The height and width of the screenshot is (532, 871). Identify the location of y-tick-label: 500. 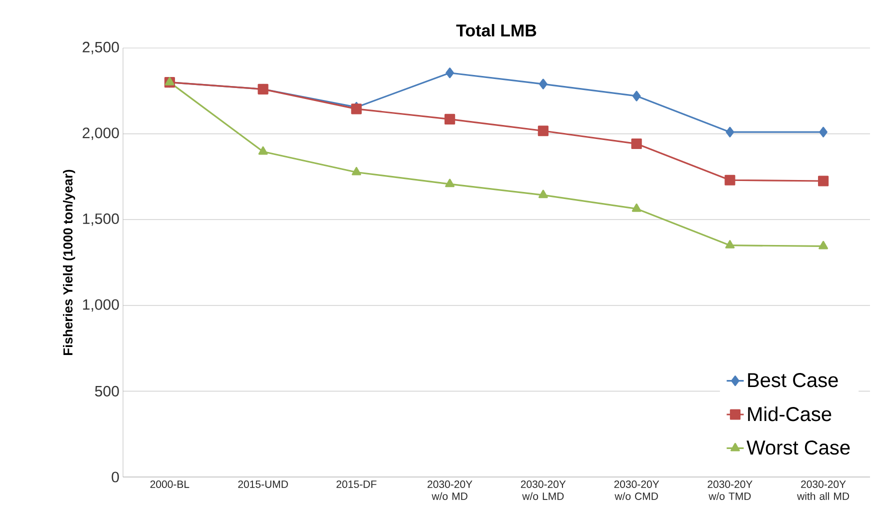
(107, 391).